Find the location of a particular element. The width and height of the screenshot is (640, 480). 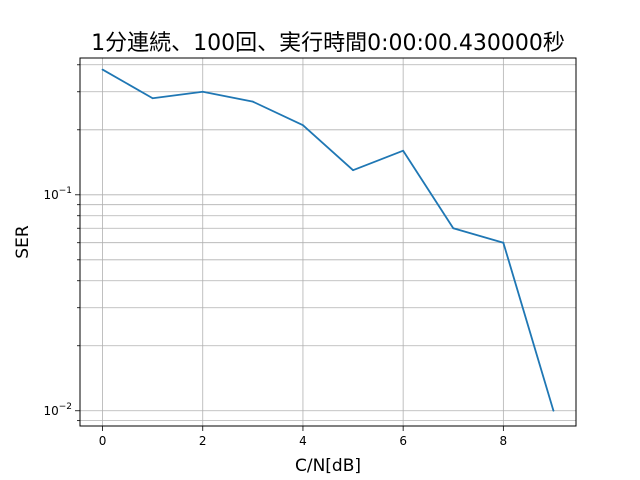

x-tick-label: 0 is located at coordinates (103, 441).